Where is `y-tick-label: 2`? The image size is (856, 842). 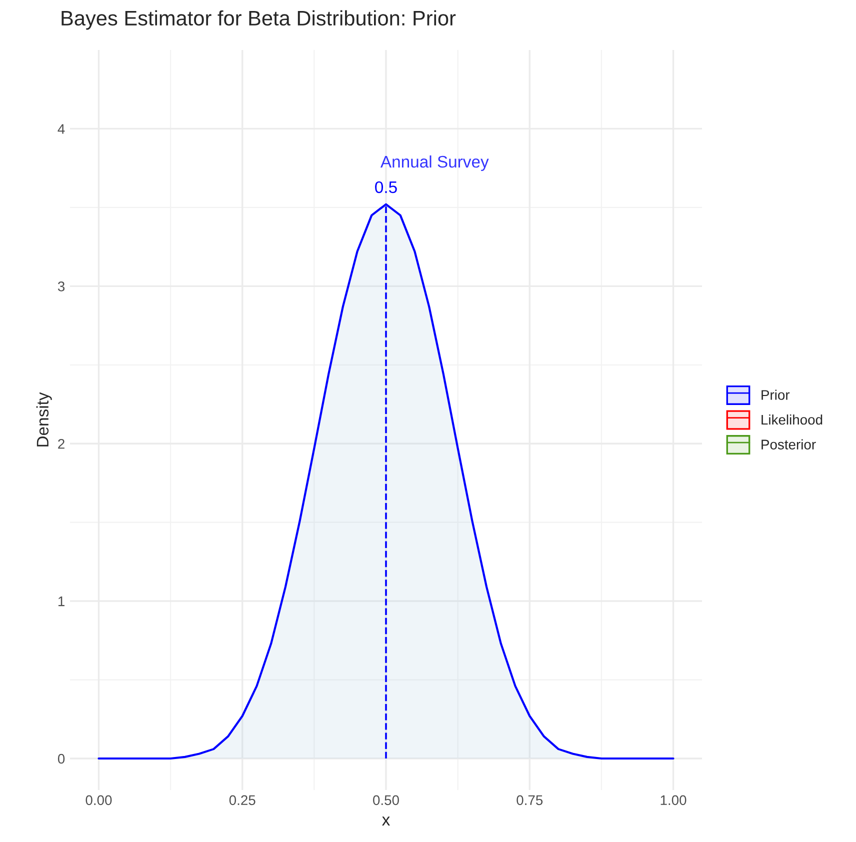 y-tick-label: 2 is located at coordinates (61, 443).